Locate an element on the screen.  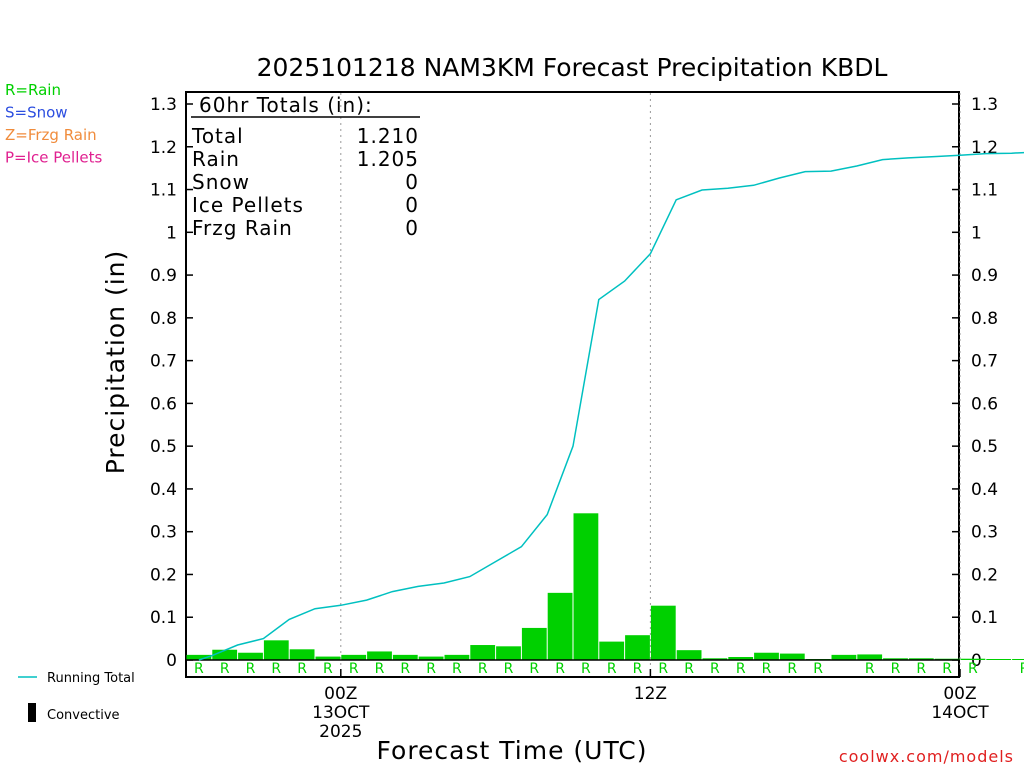
totals-header: 60hr Totals (in): is located at coordinates (286, 105).